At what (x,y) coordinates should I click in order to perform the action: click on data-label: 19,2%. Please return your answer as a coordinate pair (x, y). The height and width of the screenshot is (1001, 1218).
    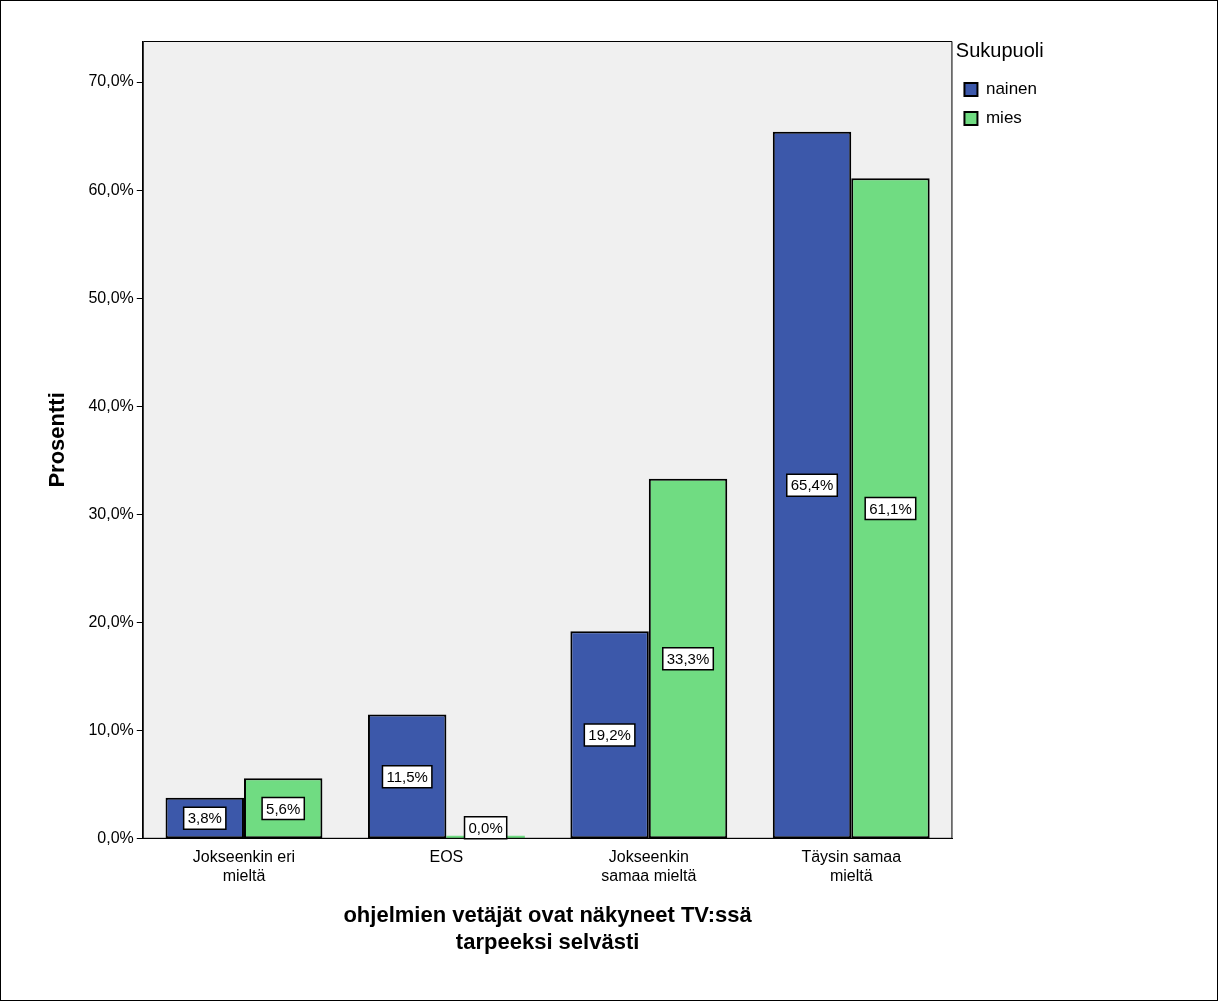
    Looking at the image, I should click on (609, 735).